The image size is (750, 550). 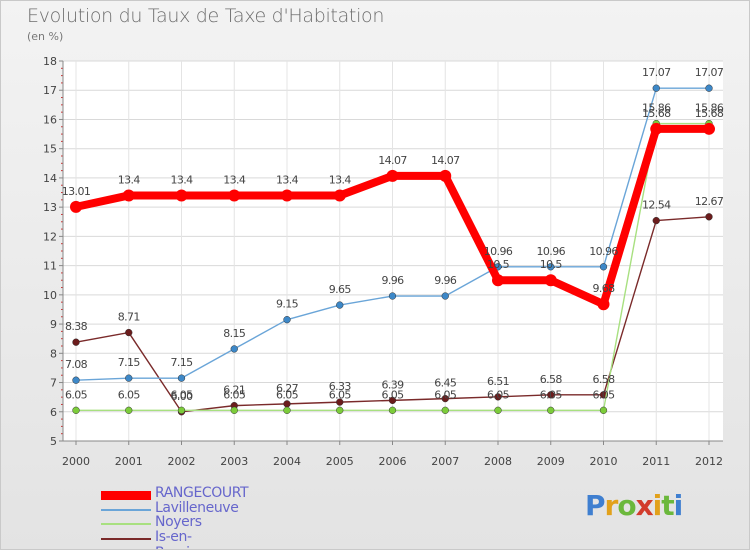 I want to click on x-tick-label: 2005, so click(x=340, y=461).